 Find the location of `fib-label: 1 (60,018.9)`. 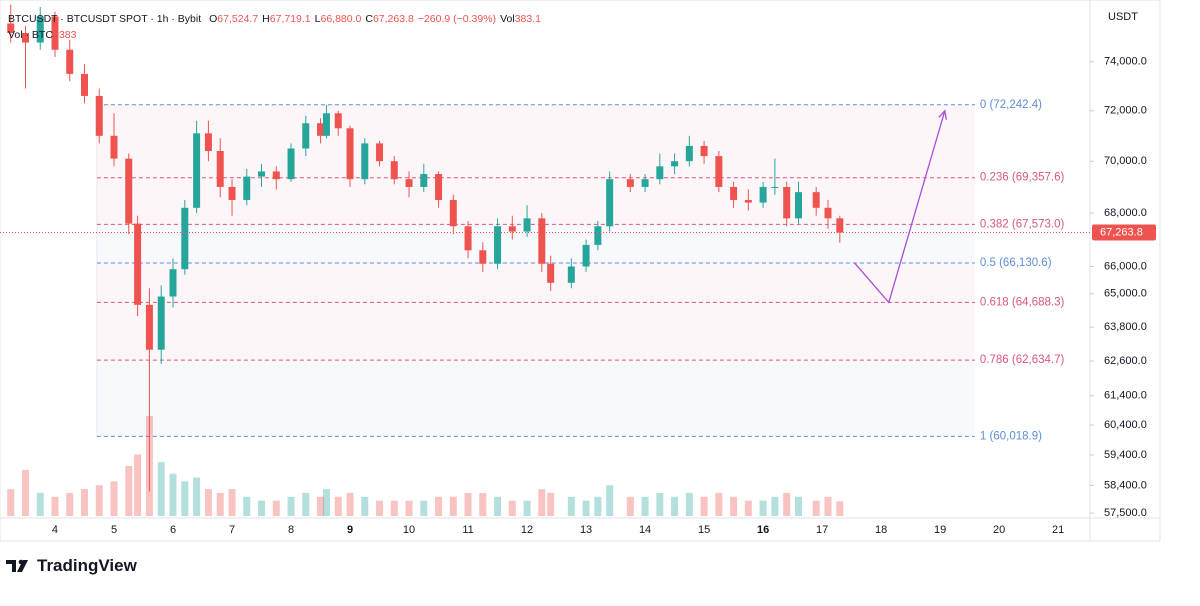

fib-label: 1 (60,018.9) is located at coordinates (1011, 436).